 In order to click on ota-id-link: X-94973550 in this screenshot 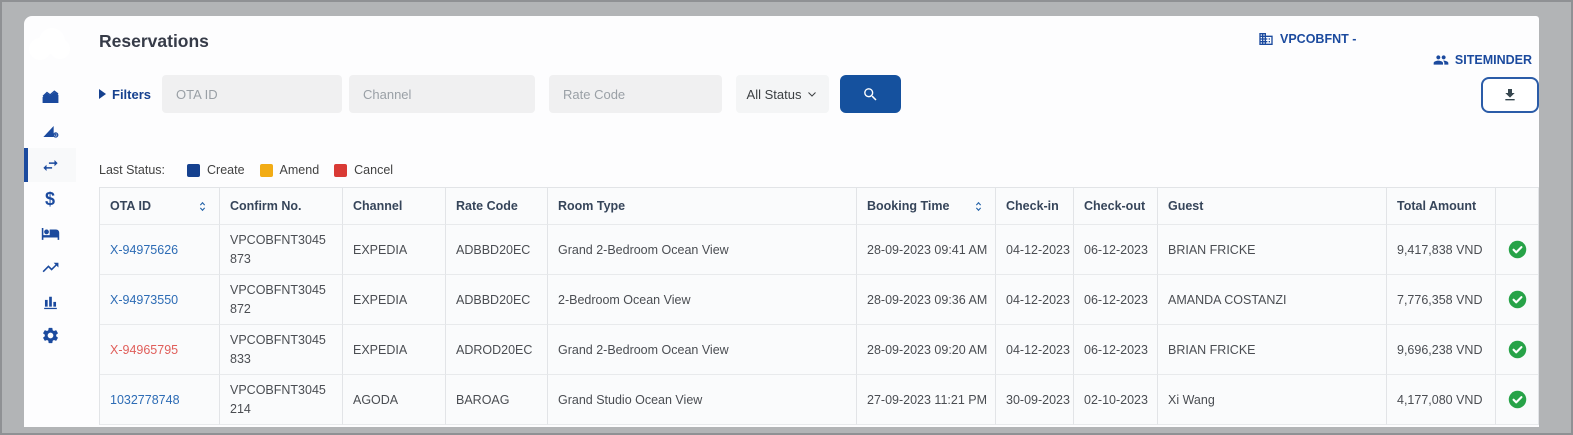, I will do `click(144, 299)`.